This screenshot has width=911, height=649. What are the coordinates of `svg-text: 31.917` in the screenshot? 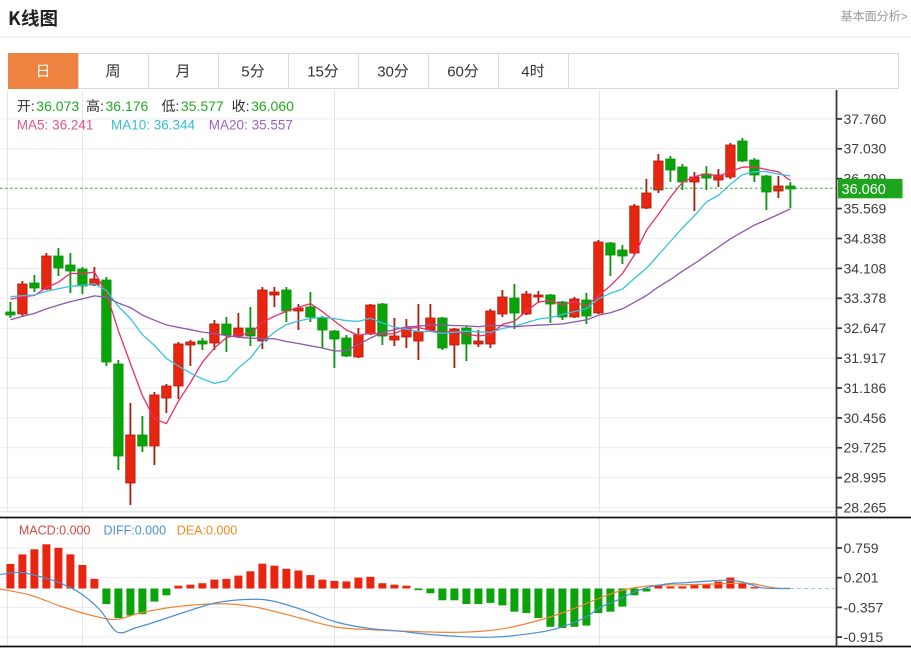 It's located at (865, 358).